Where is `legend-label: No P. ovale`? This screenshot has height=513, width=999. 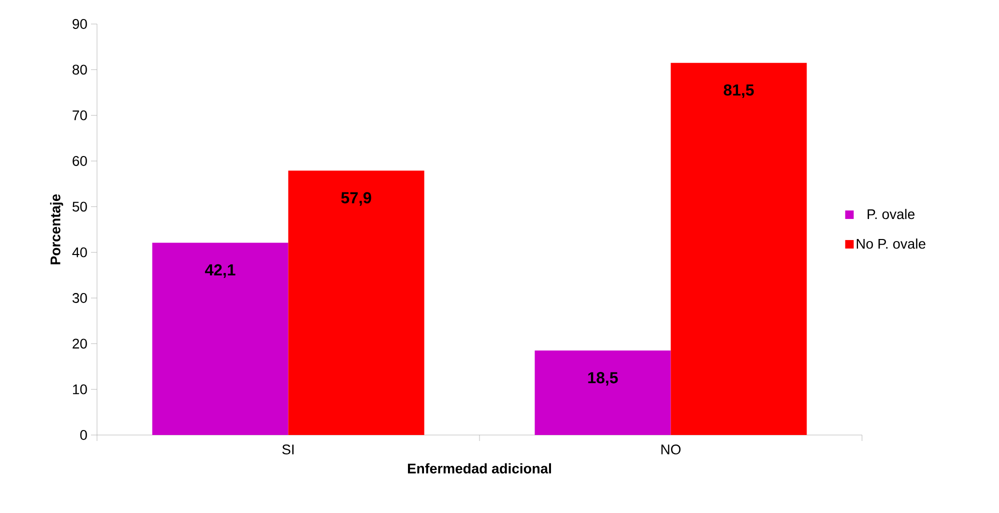
legend-label: No P. ovale is located at coordinates (891, 243).